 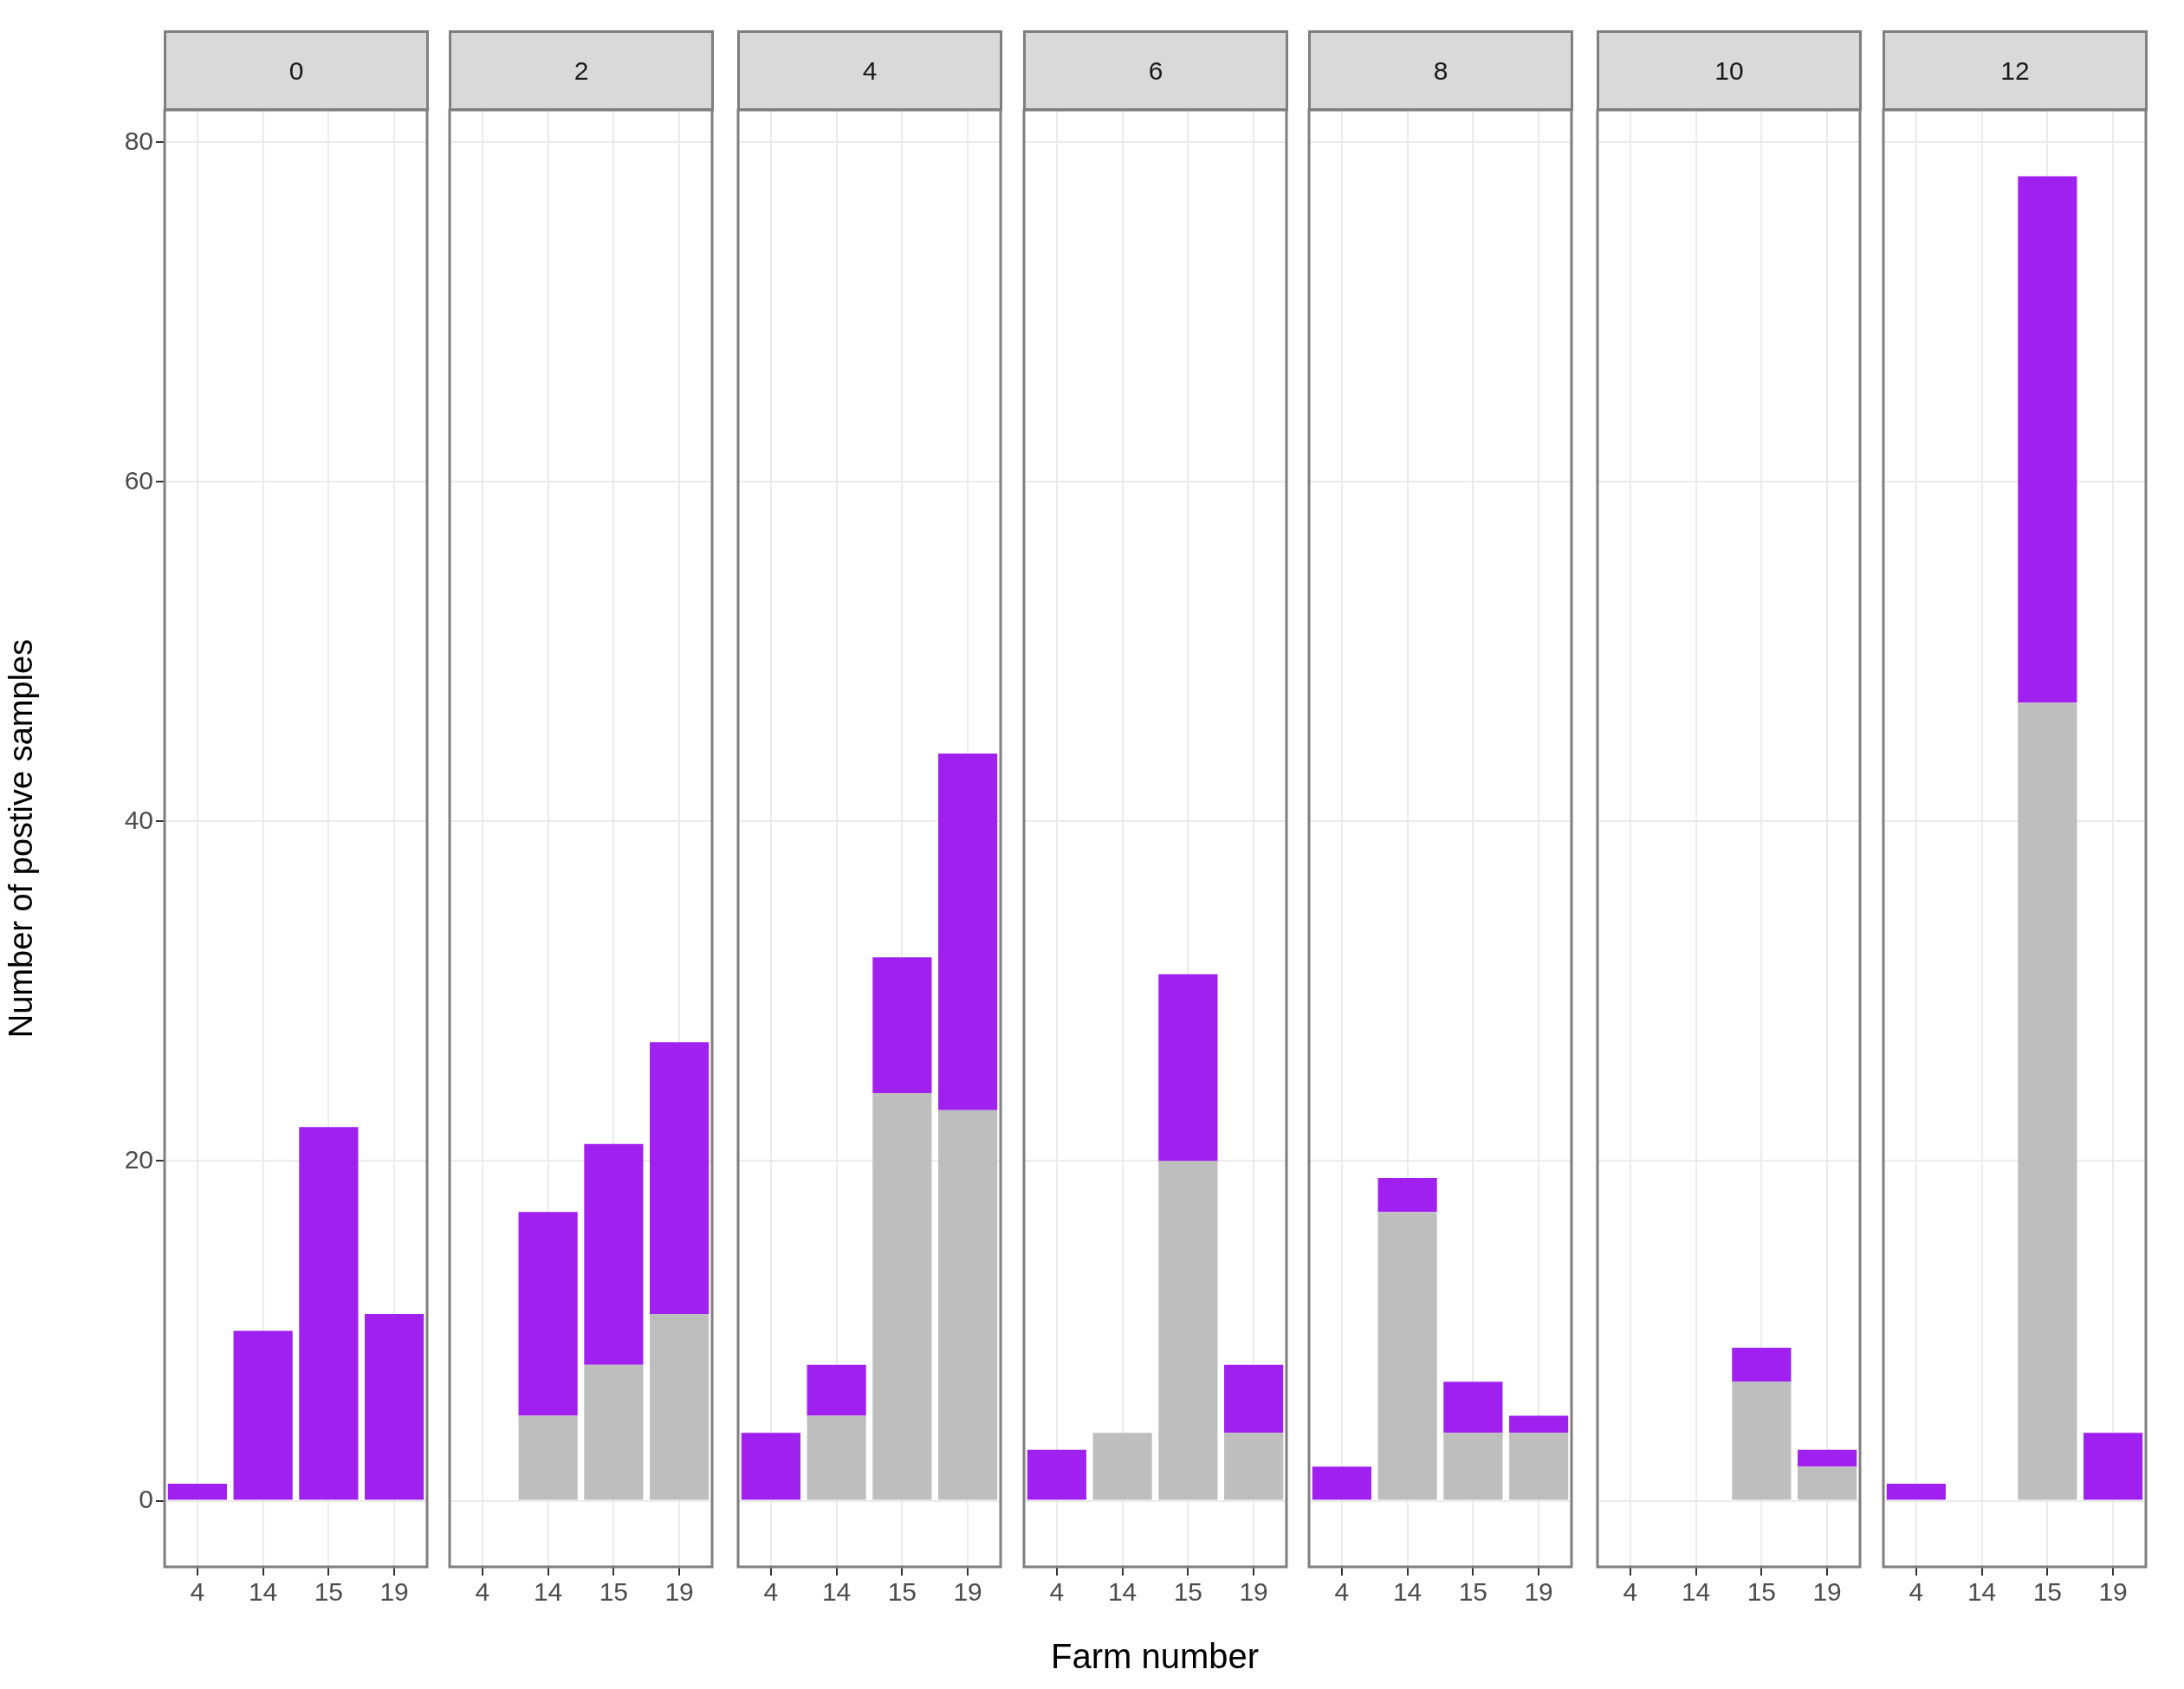 I want to click on chart-title: 10, so click(x=1729, y=70).